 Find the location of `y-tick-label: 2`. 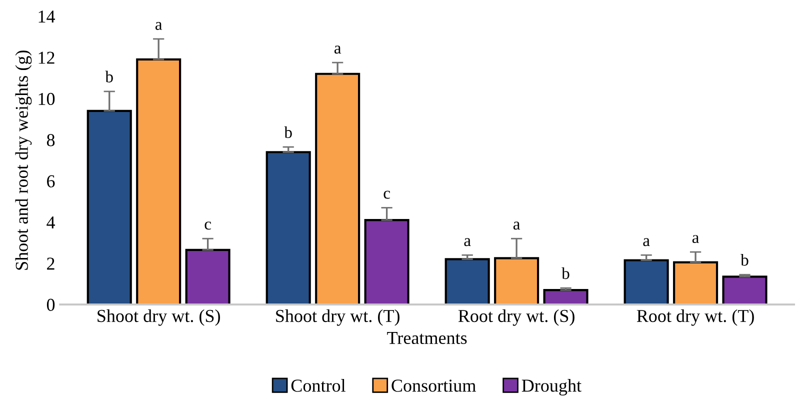

y-tick-label: 2 is located at coordinates (50, 264).